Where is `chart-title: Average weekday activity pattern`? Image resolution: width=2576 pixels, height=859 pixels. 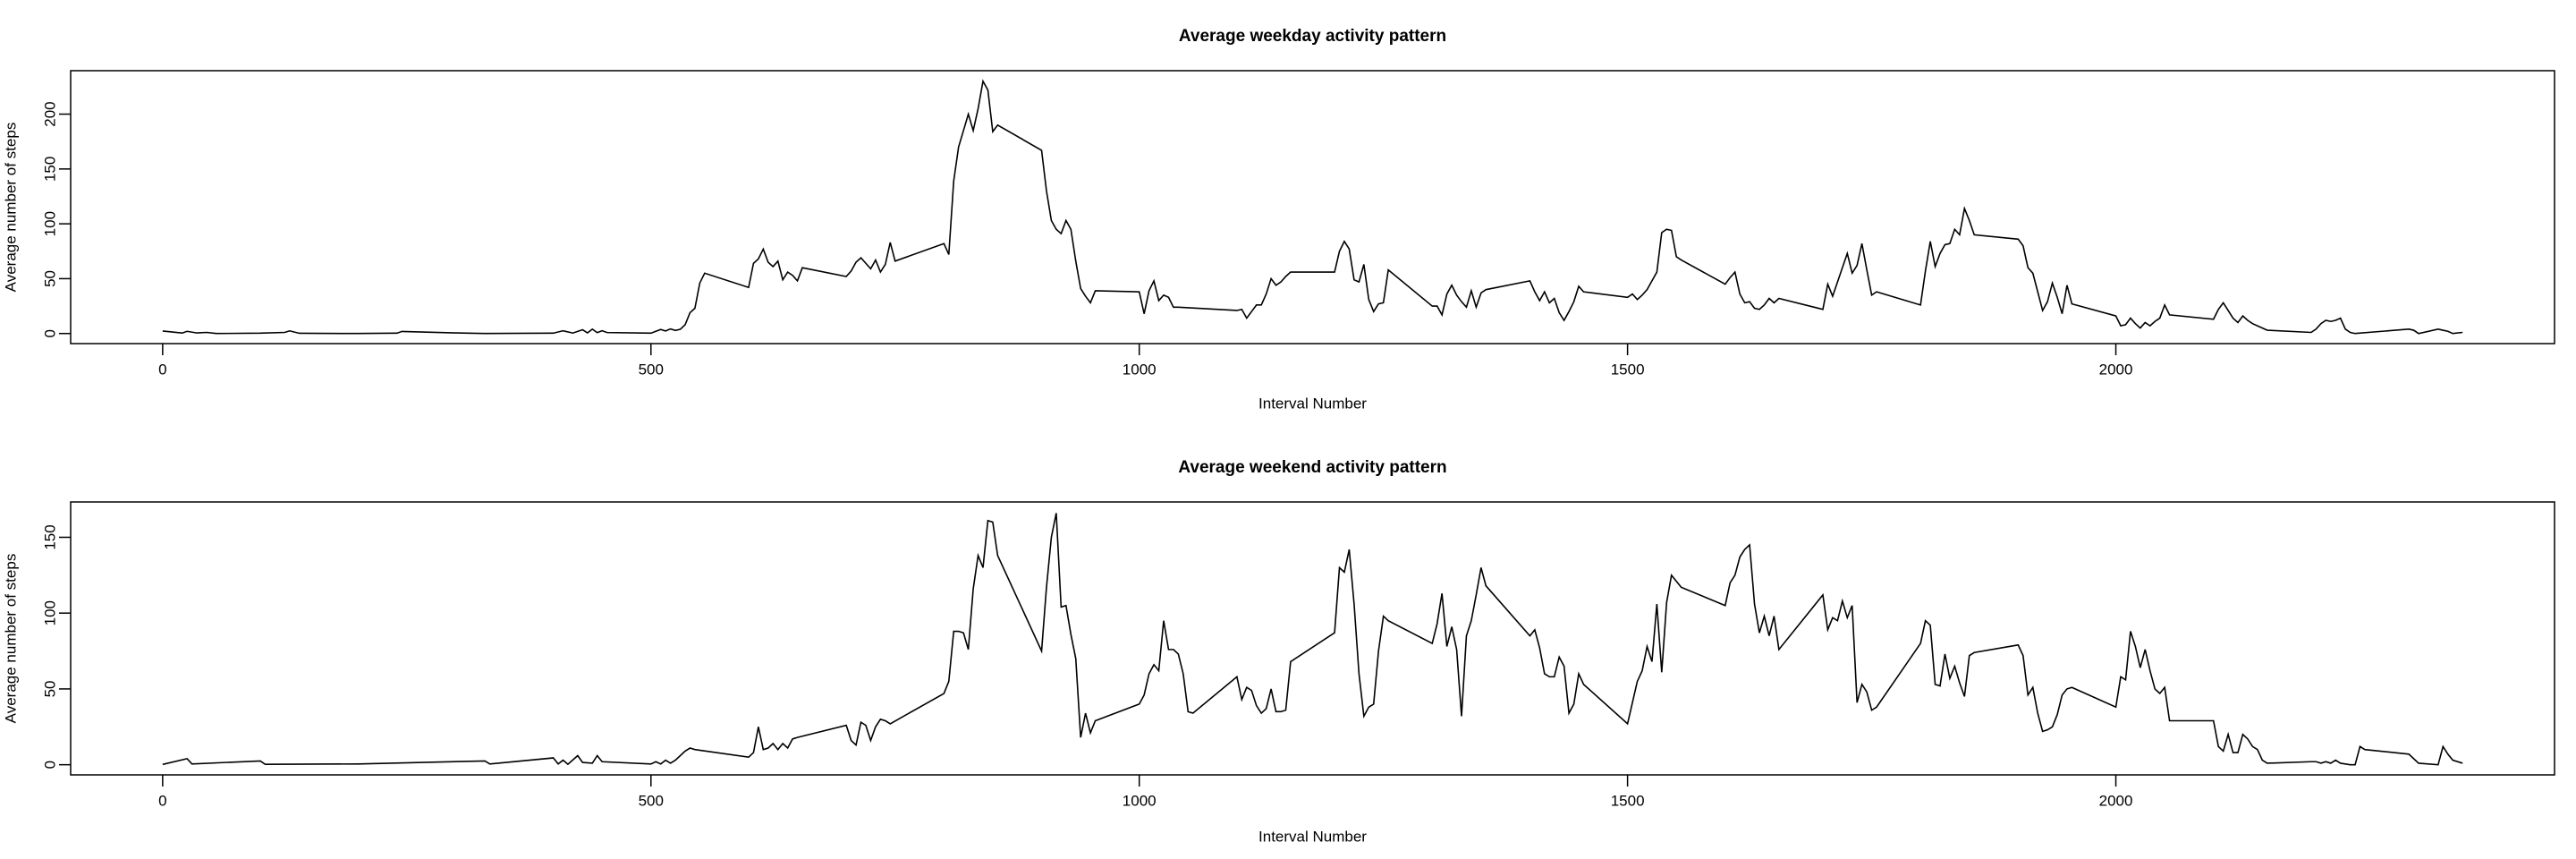 chart-title: Average weekday activity pattern is located at coordinates (1312, 36).